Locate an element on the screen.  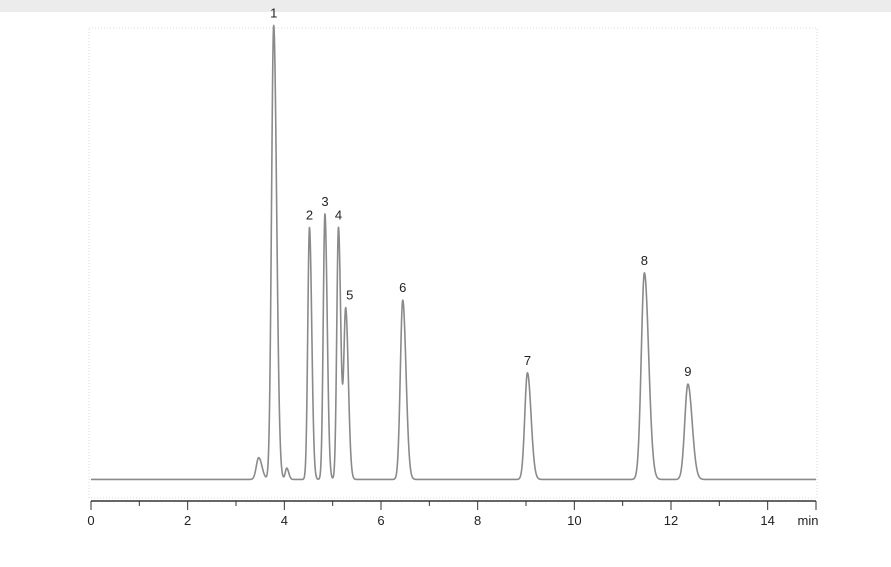
x-tick-label: 10 is located at coordinates (574, 520).